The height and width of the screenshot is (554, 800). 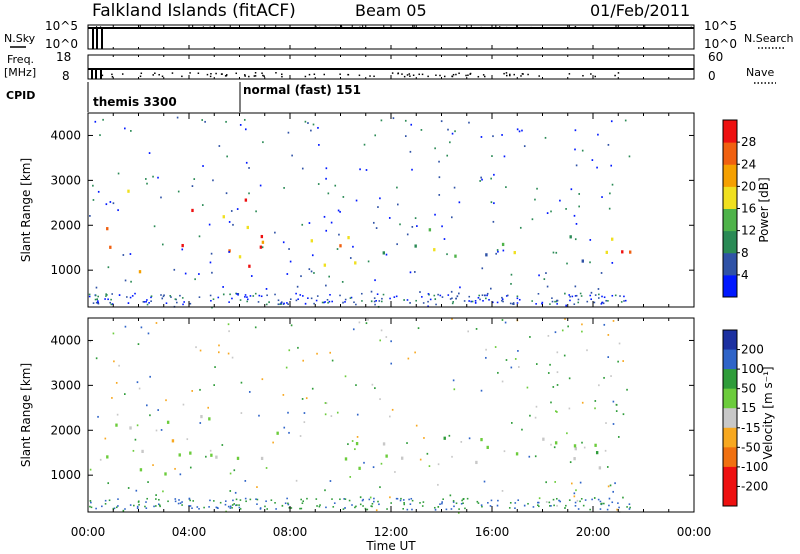 What do you see at coordinates (769, 38) in the screenshot?
I see `noise-right-label: N.Search` at bounding box center [769, 38].